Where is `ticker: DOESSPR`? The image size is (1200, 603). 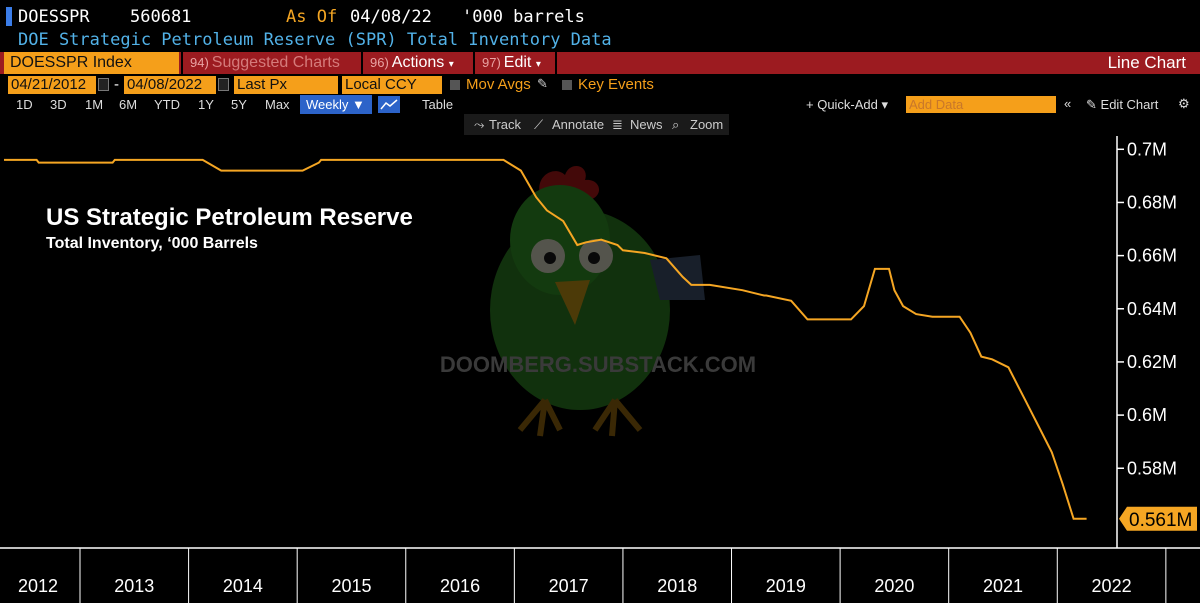
ticker: DOESSPR is located at coordinates (54, 17).